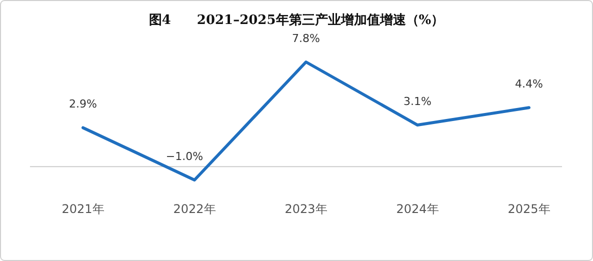  Describe the element at coordinates (417, 209) in the screenshot. I see `x-tick-label: 2024年` at that location.